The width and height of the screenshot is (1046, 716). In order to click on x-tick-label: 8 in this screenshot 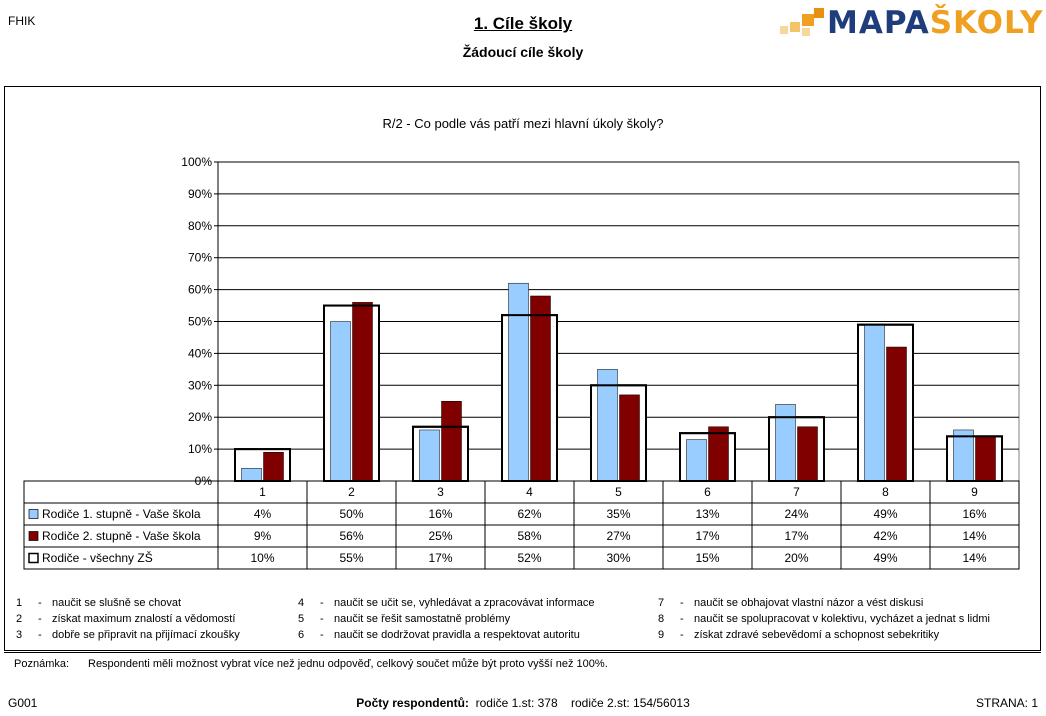, I will do `click(885, 492)`.